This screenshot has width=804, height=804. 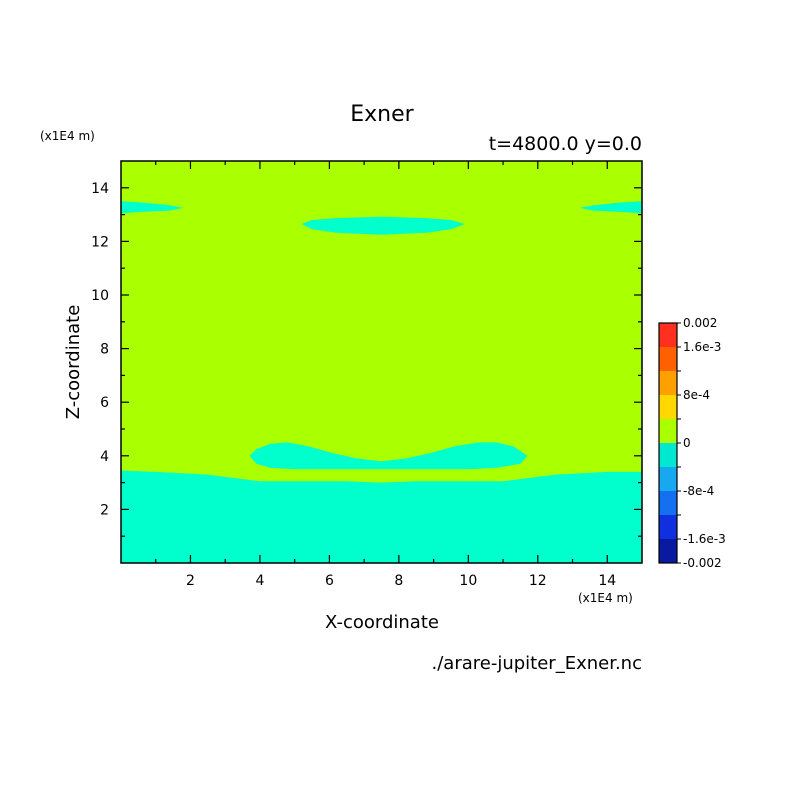 What do you see at coordinates (381, 516) in the screenshot?
I see `contour-region-lower-layer` at bounding box center [381, 516].